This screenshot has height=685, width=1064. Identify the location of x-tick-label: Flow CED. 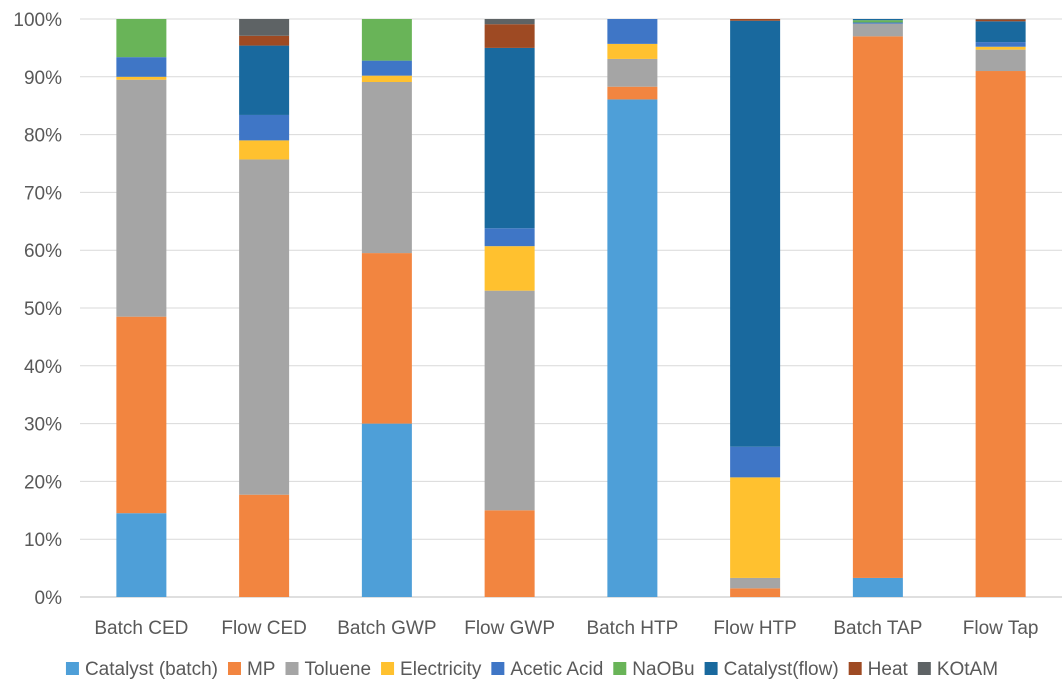
(264, 628).